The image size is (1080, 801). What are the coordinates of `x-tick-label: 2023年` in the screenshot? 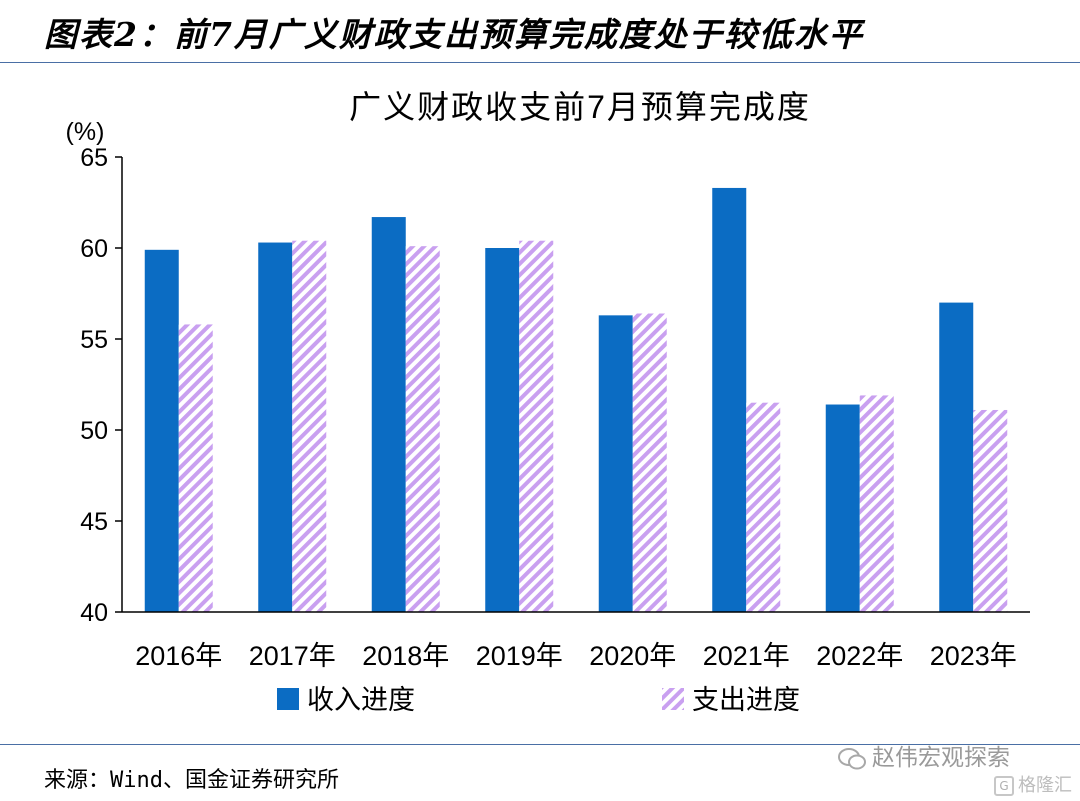 It's located at (973, 656).